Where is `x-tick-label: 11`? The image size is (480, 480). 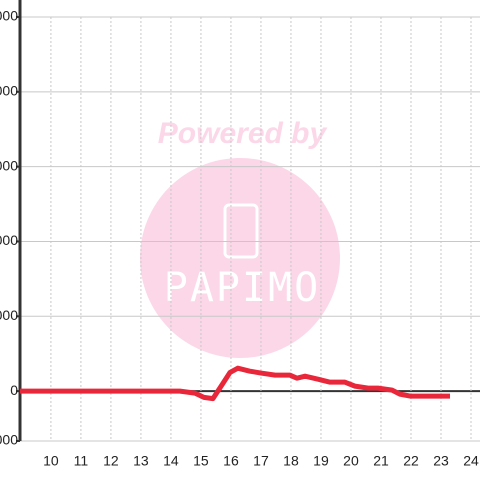 x-tick-label: 11 is located at coordinates (81, 461).